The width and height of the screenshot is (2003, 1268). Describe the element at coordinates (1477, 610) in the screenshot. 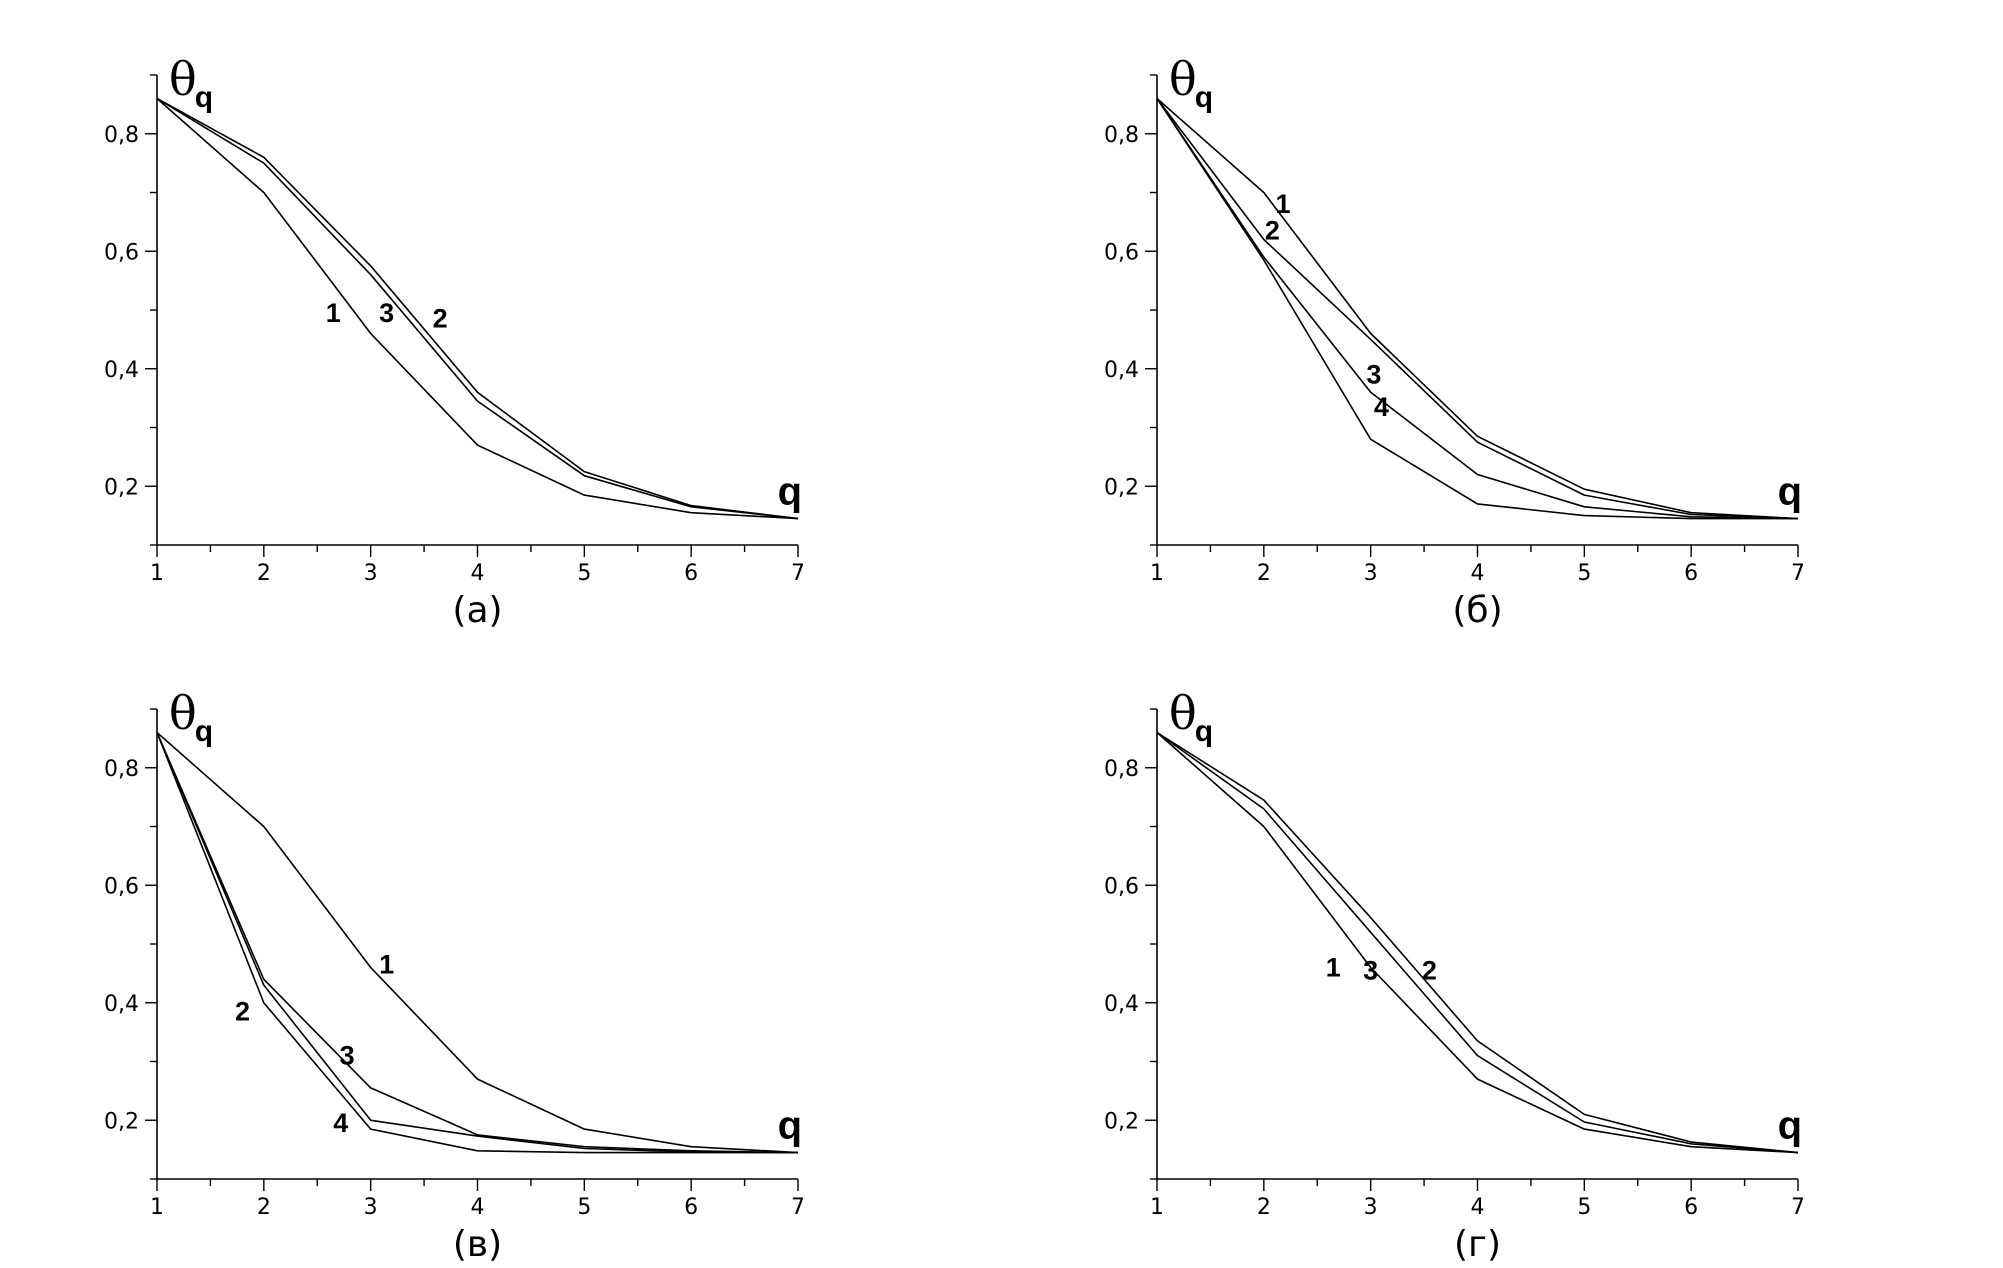

I see `panel-caption: (б)` at that location.